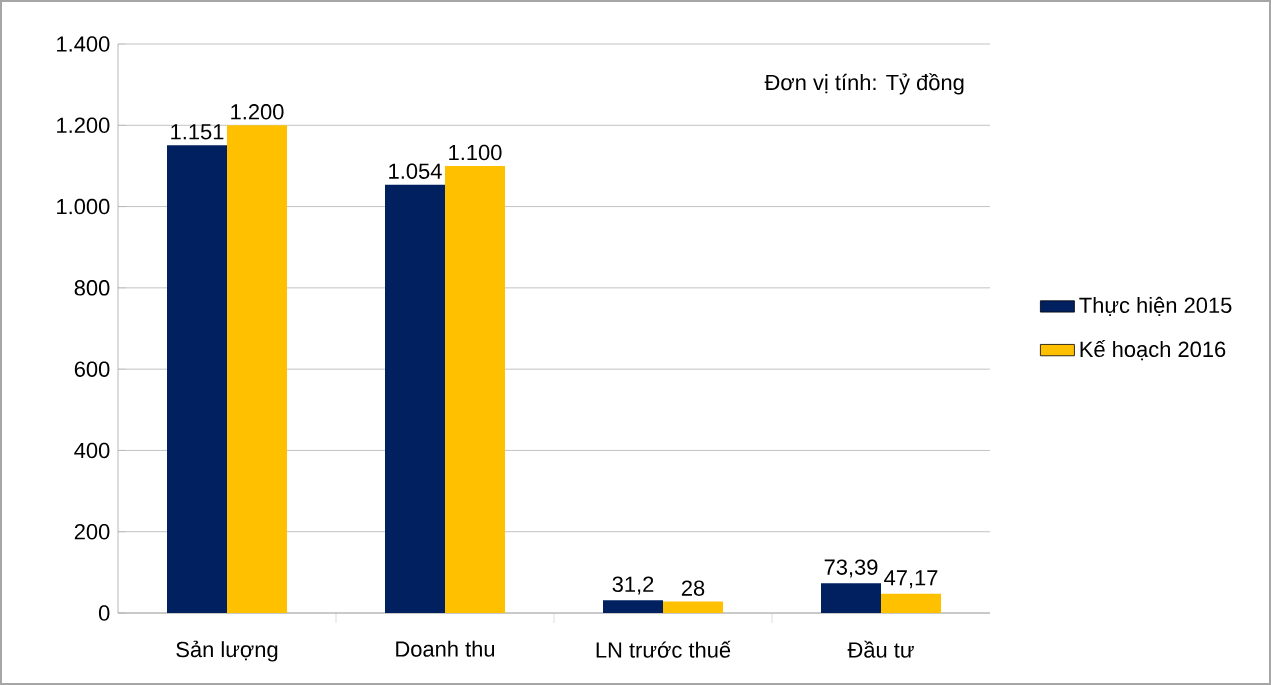 The image size is (1271, 685). I want to click on y-tick-label: 800, so click(92, 288).